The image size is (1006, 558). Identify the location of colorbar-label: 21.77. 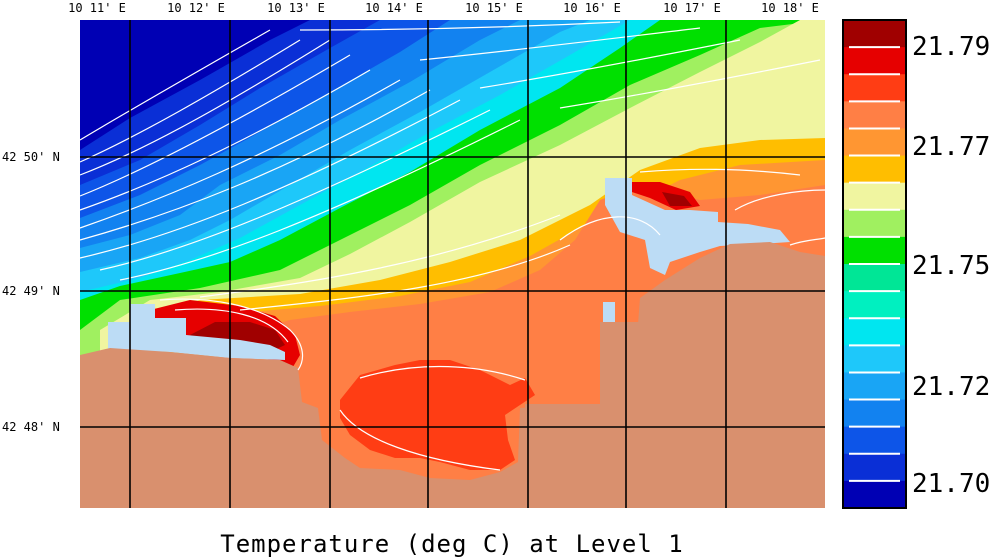
(951, 147).